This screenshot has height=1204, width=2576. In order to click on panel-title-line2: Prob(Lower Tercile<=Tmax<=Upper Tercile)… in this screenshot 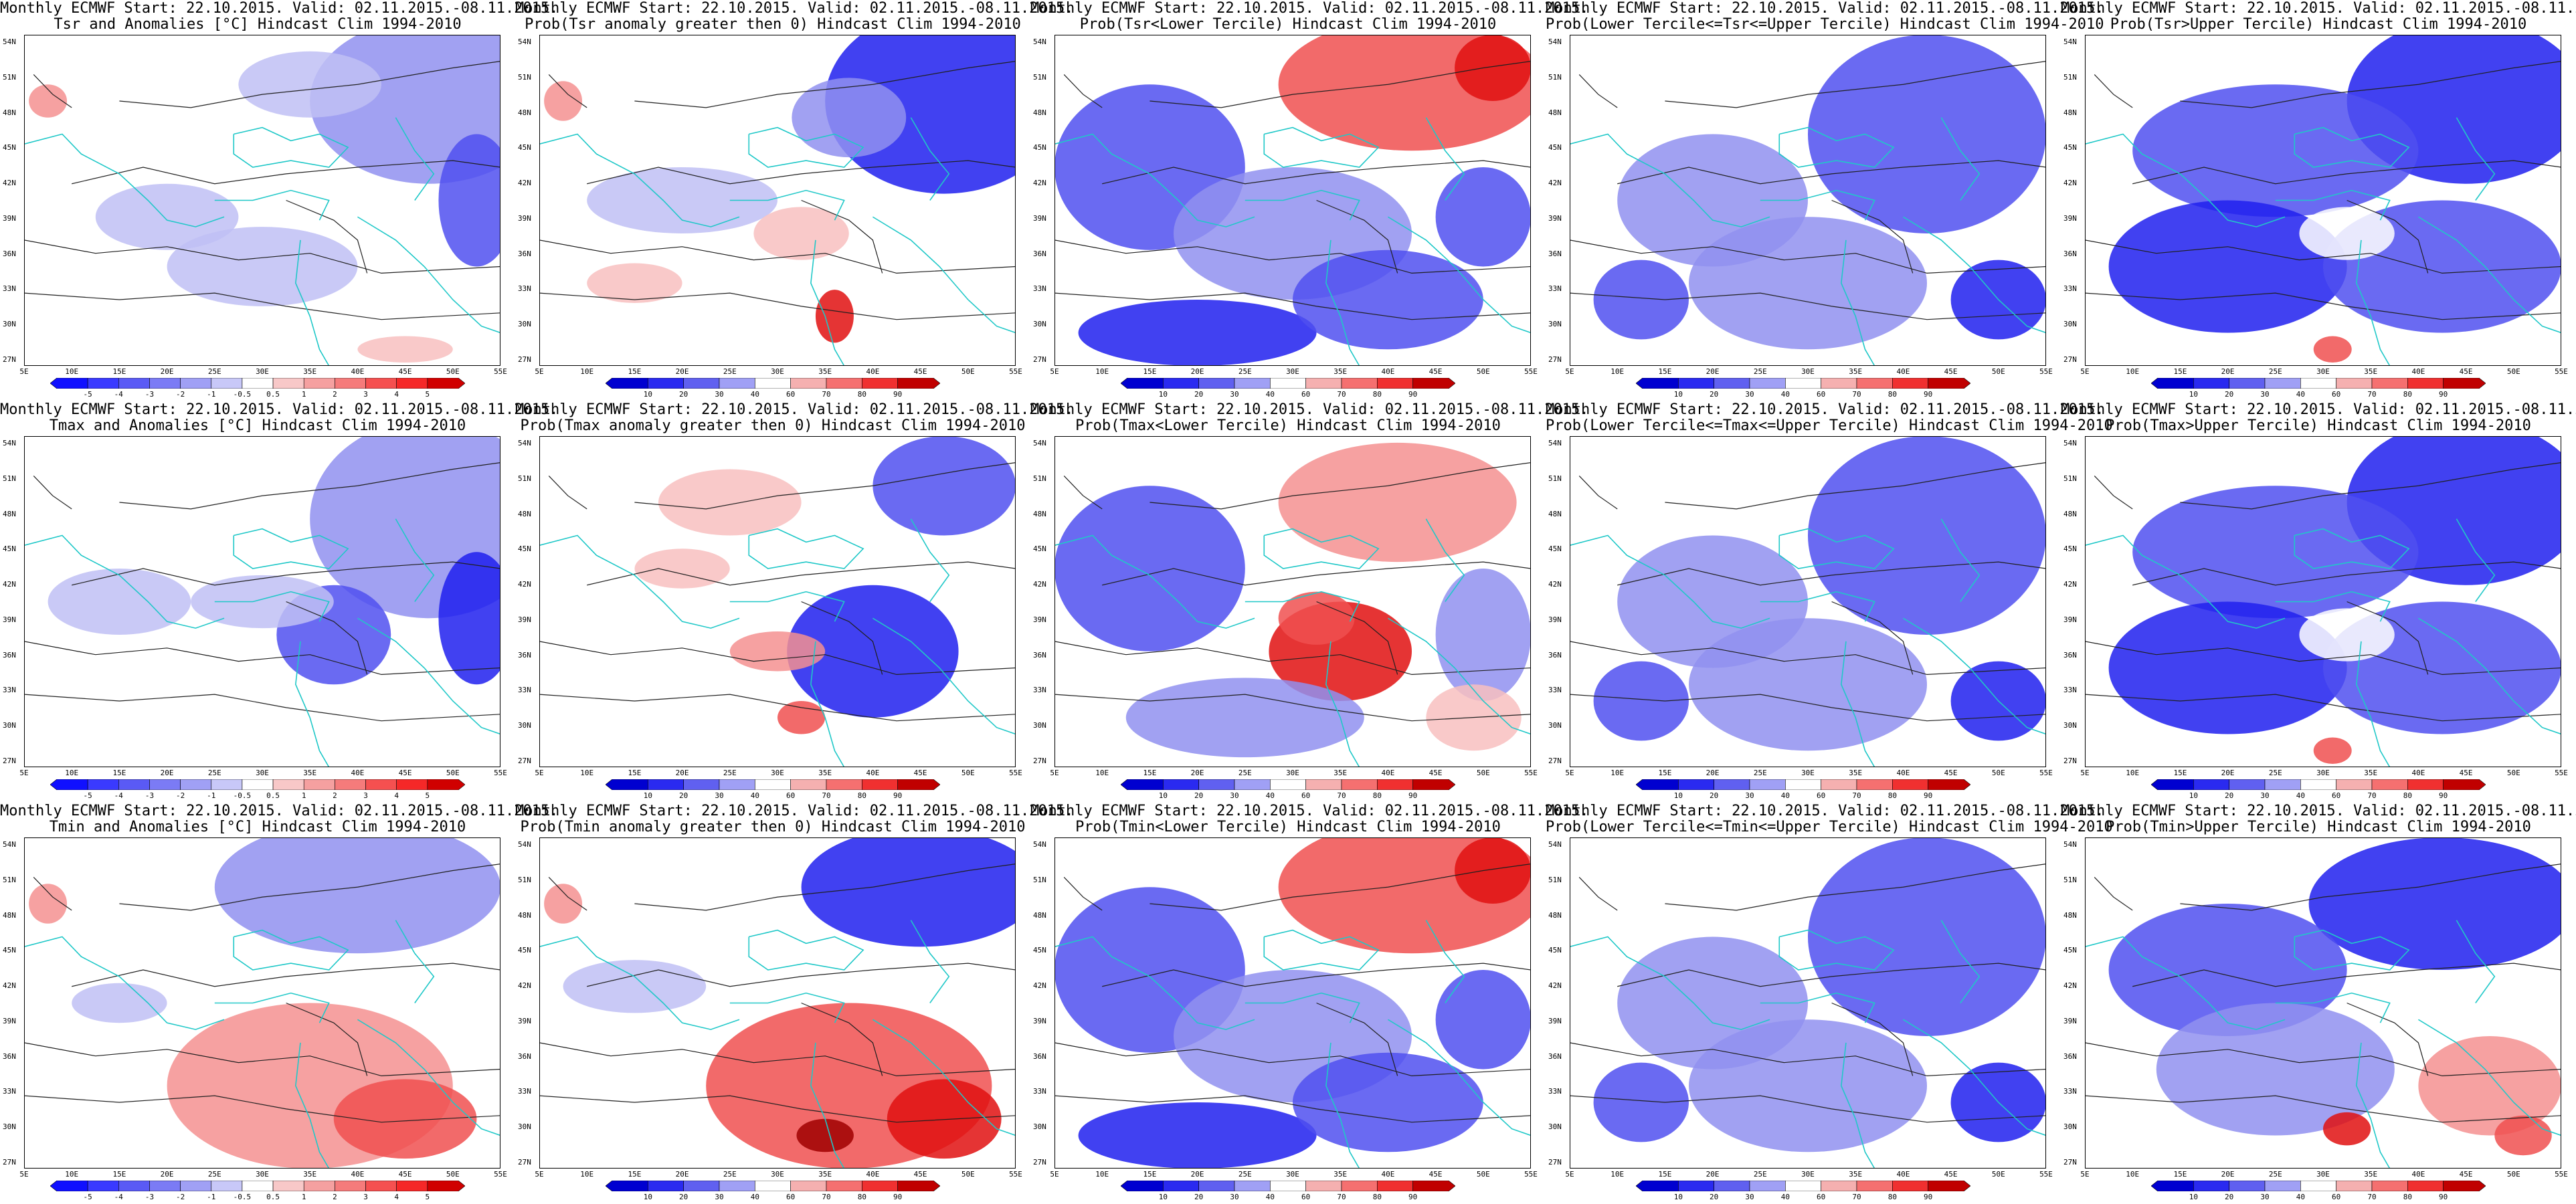, I will do `click(1829, 425)`.